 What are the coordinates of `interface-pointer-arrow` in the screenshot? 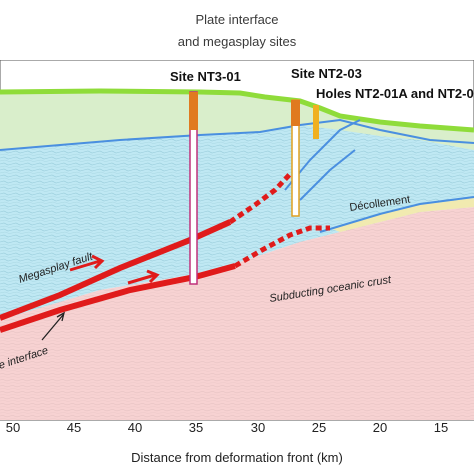 It's located at (53, 326).